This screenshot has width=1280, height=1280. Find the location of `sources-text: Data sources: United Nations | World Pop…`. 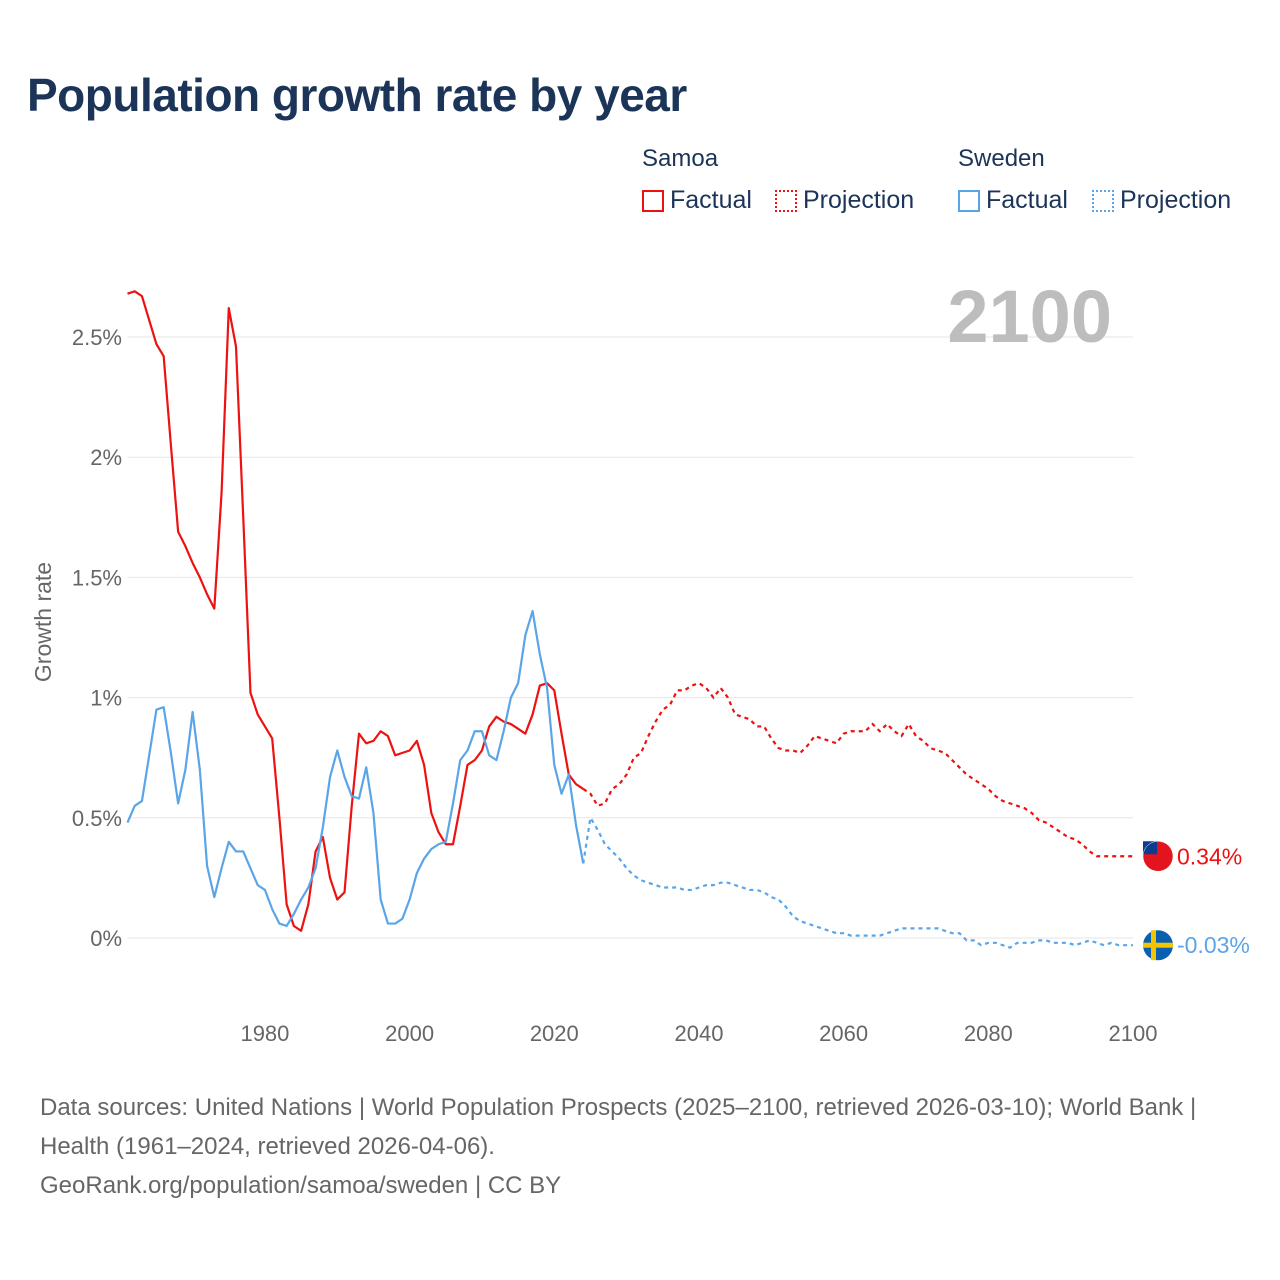

sources-text: Data sources: United Nations | World Pop… is located at coordinates (618, 1127).